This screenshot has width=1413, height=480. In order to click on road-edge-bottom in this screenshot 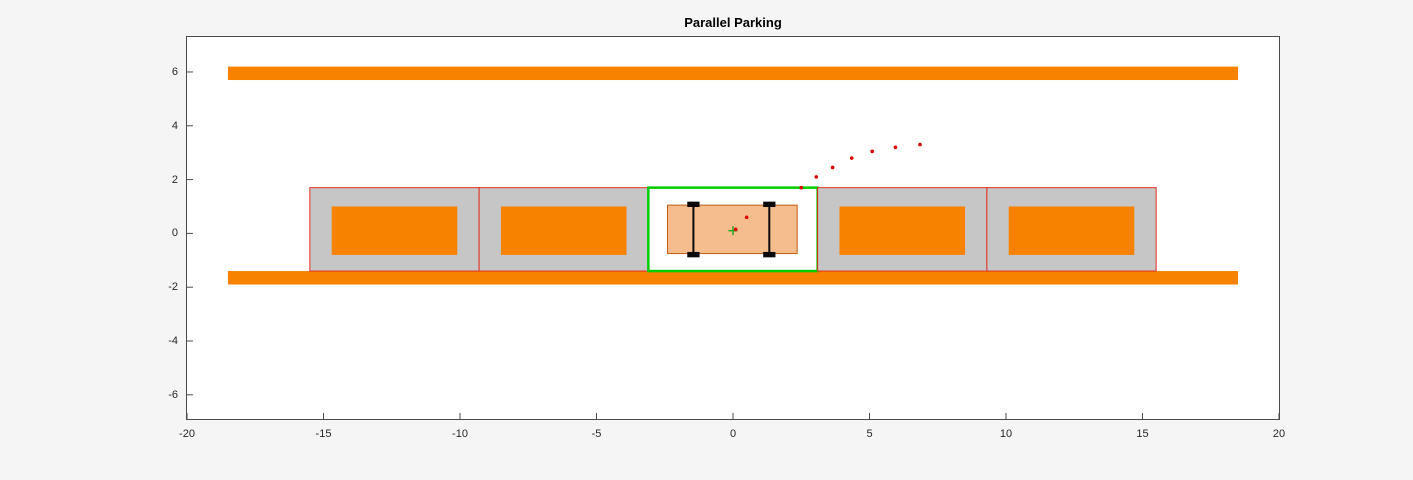, I will do `click(733, 278)`.